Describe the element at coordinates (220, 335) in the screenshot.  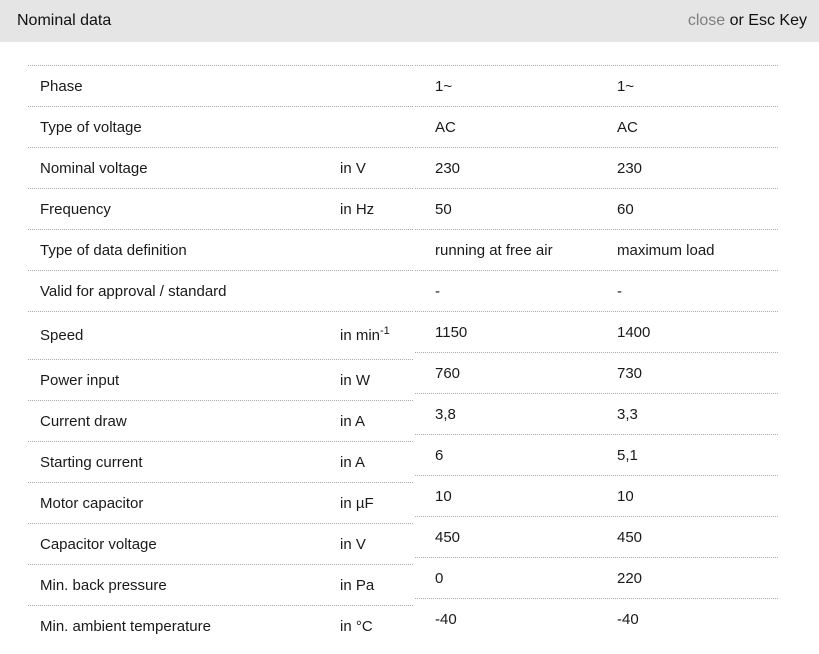
I see `table-row-label: Speed in min-1` at that location.